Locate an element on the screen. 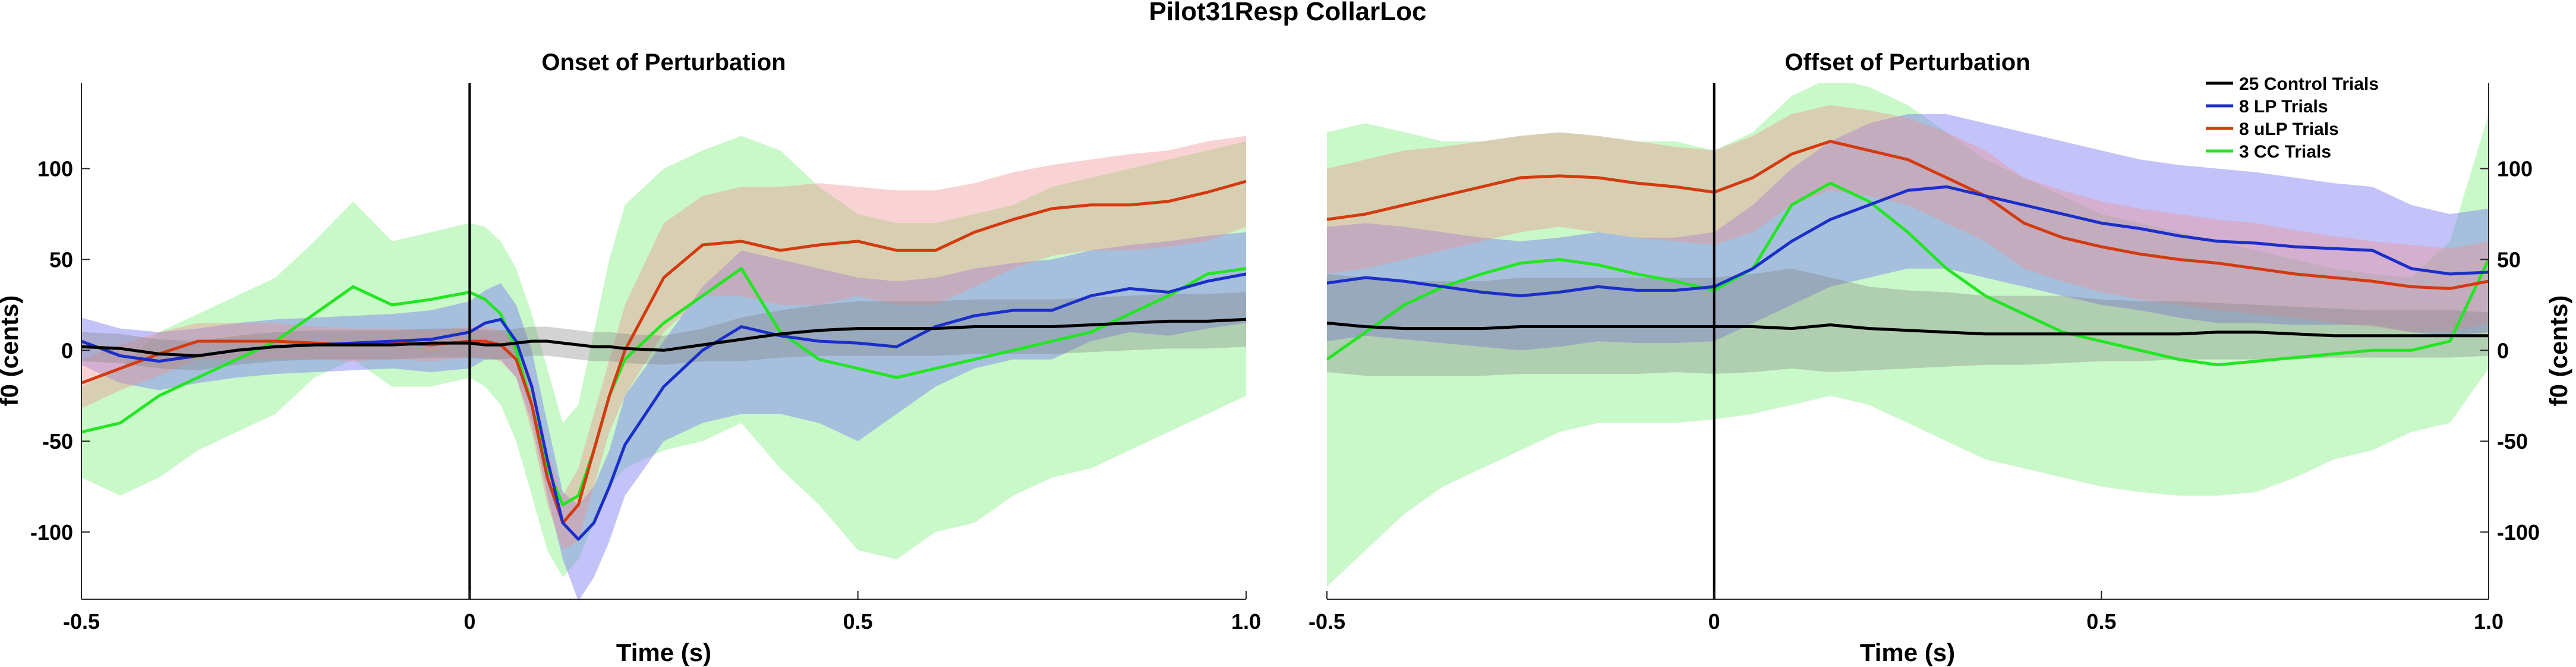 The width and height of the screenshot is (2576, 667). legend-label-8-lp-trials: 8 LP Trials is located at coordinates (2283, 107).